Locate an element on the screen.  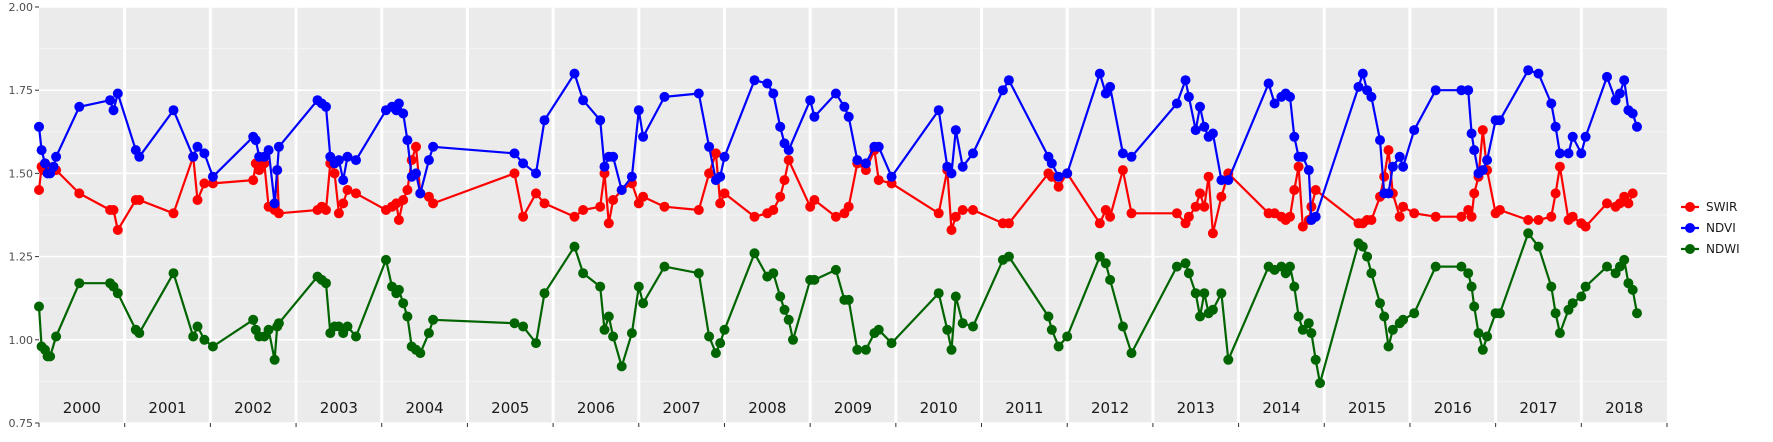
year-label: 2001 is located at coordinates (167, 408).